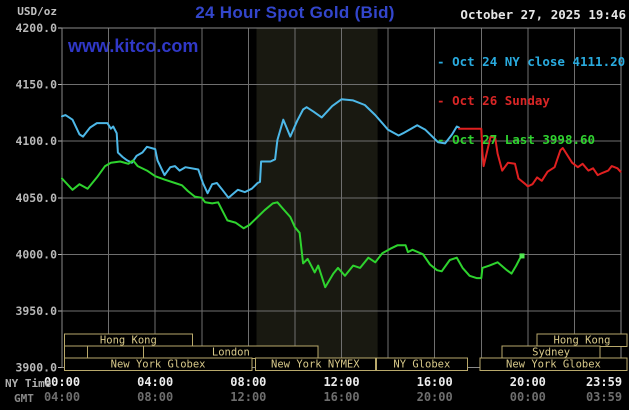  I want to click on x-axis-ny-time-label: 00:00, so click(62, 382).